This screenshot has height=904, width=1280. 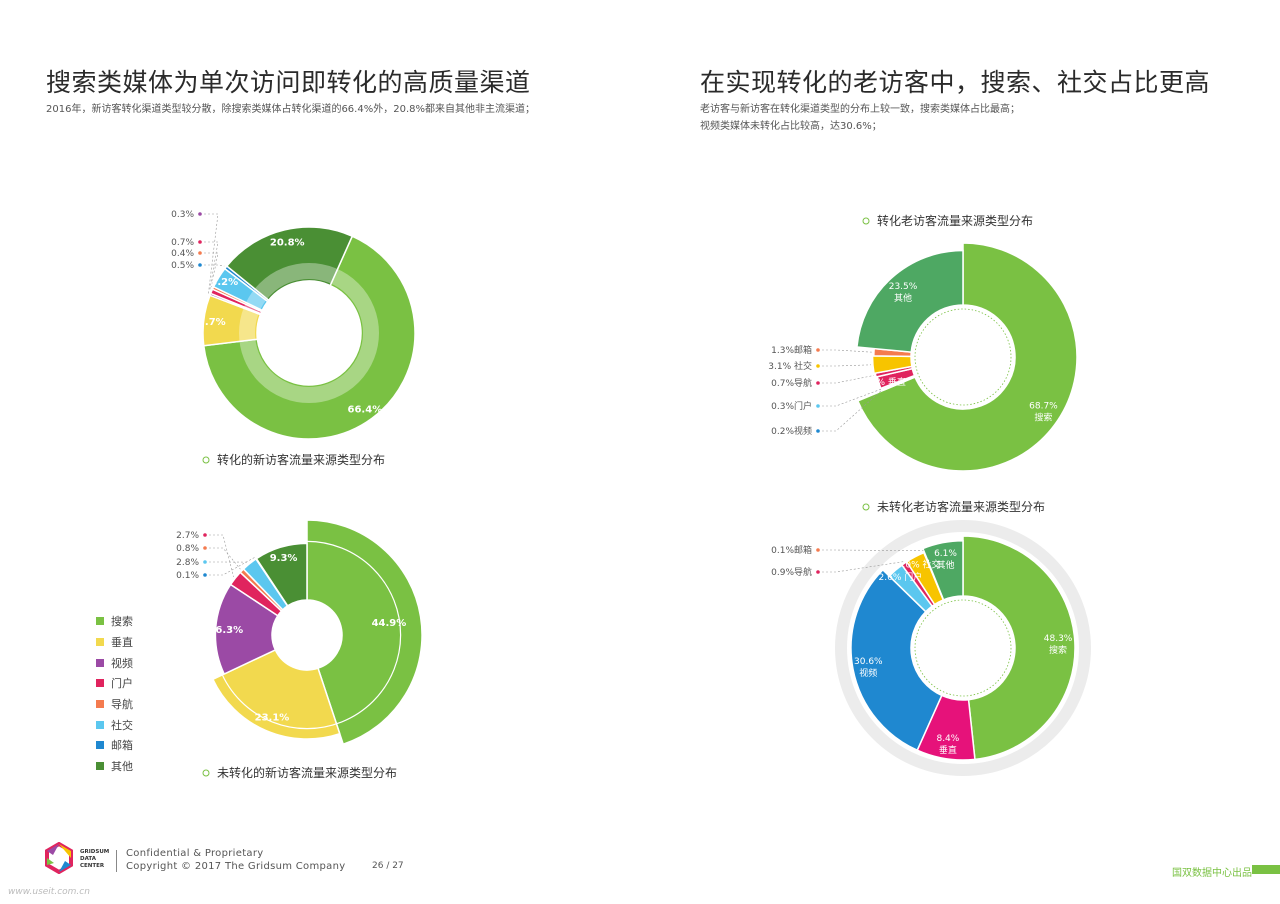 I want to click on chart-title: 未转化老访客流量来源类型分布, so click(x=961, y=506).